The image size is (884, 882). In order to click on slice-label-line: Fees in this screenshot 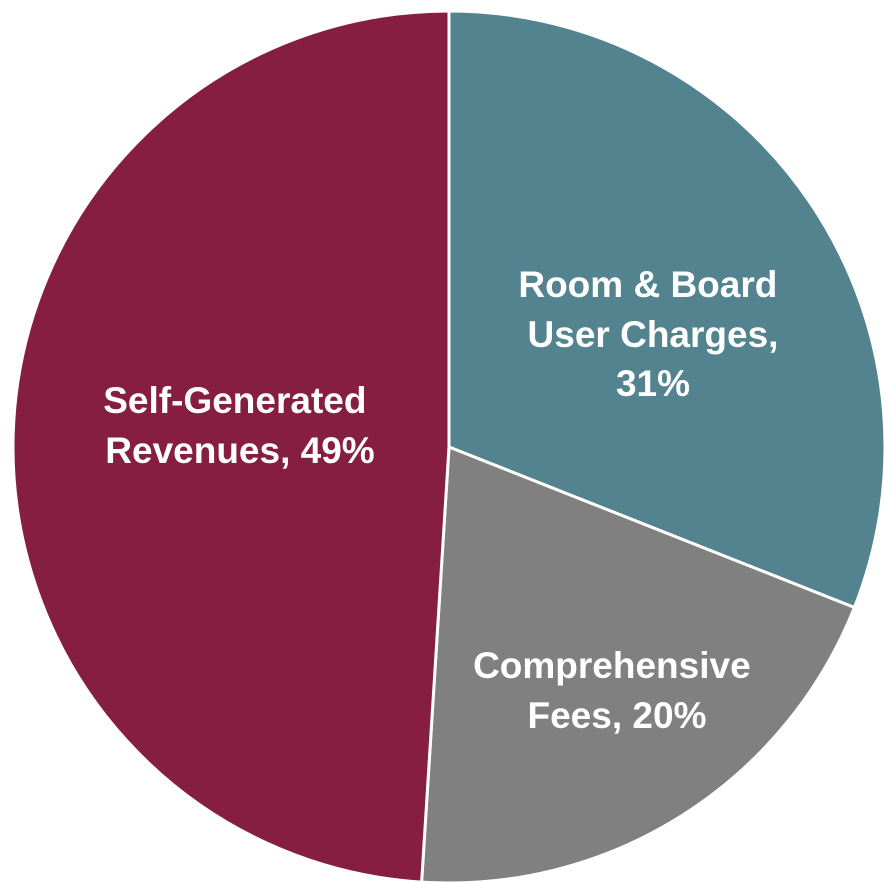, I will do `click(570, 715)`.